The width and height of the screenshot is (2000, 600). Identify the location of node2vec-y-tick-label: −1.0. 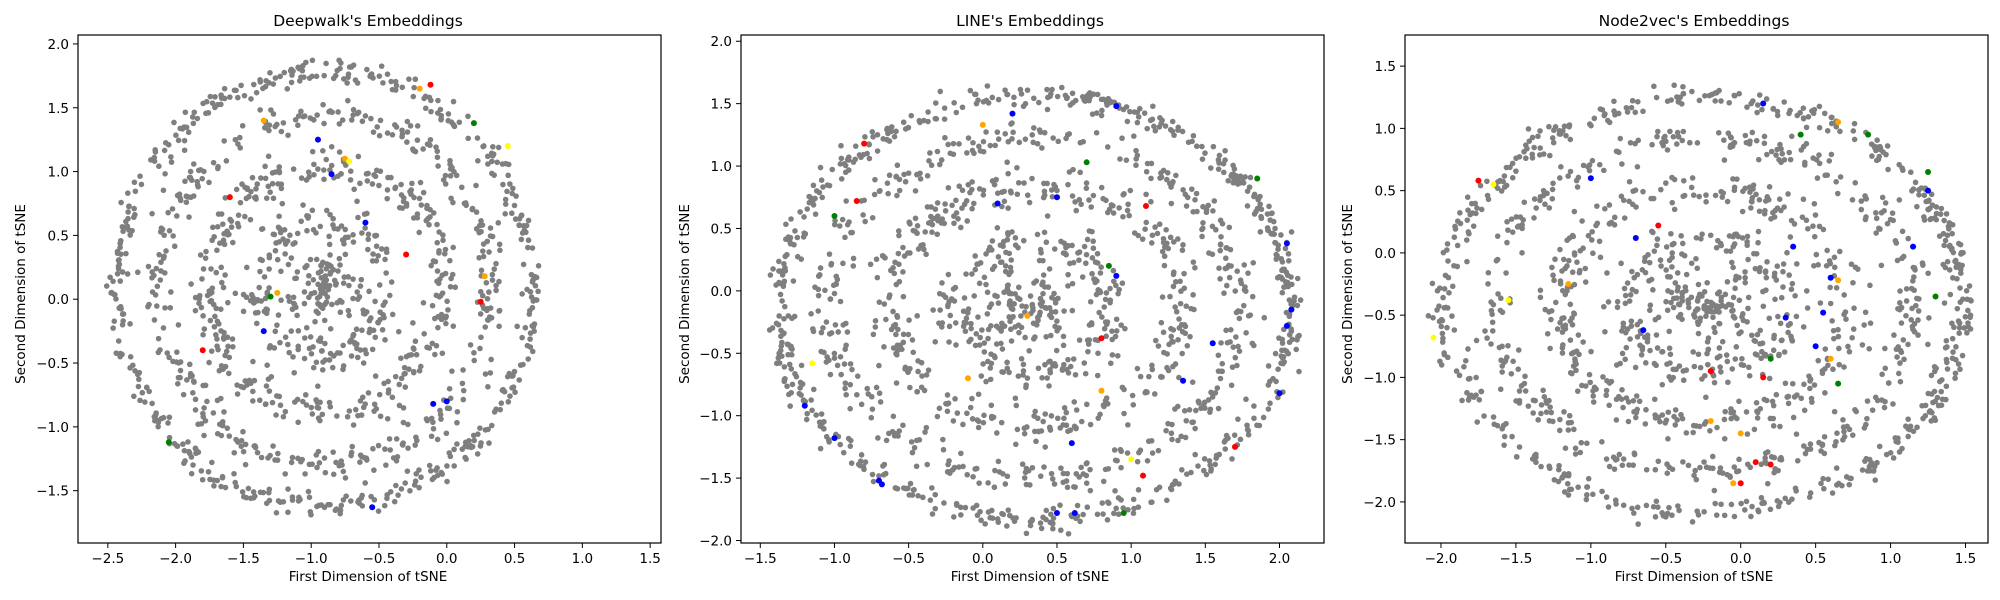
(1379, 378).